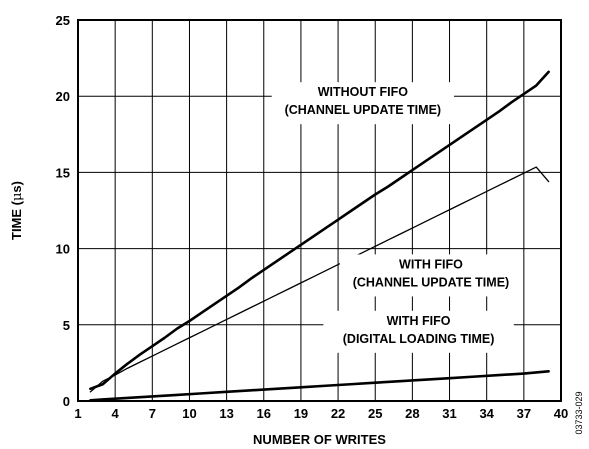 Image resolution: width=589 pixels, height=449 pixels. I want to click on y-tick-label: 10, so click(63, 249).